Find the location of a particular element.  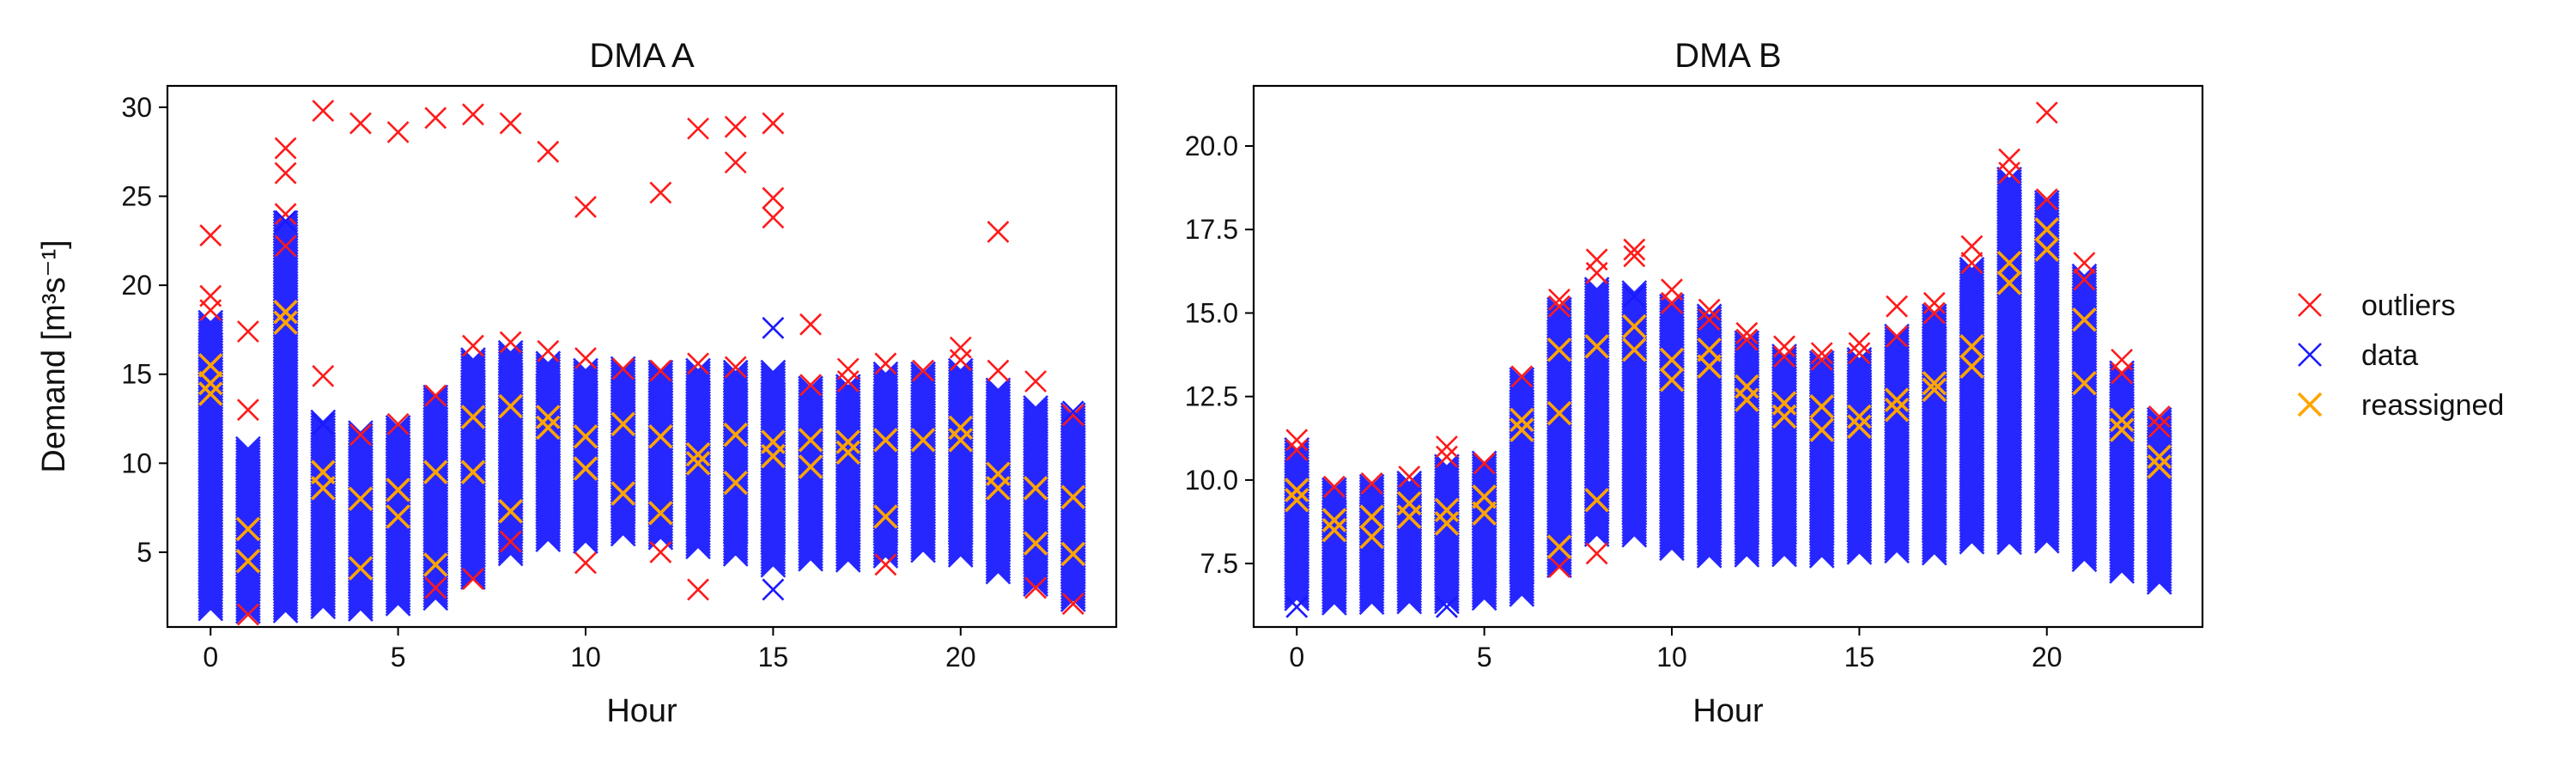

x-axis-label: Hour is located at coordinates (641, 711).